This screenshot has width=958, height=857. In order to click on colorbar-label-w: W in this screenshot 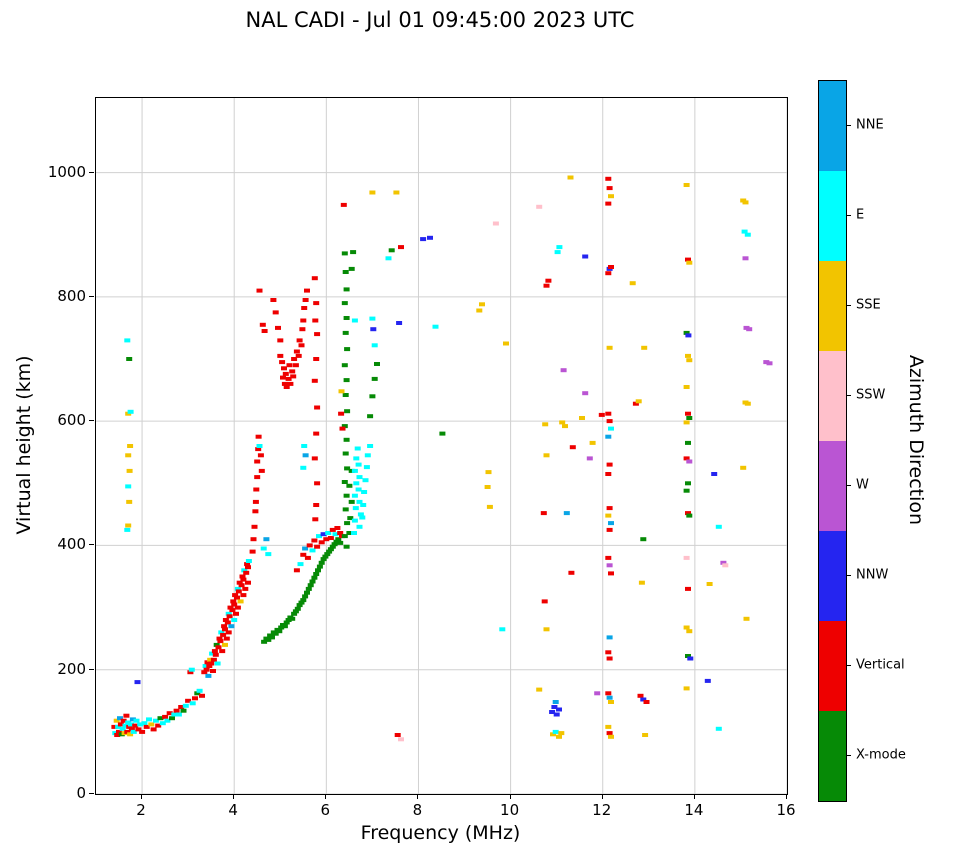, I will do `click(862, 485)`.